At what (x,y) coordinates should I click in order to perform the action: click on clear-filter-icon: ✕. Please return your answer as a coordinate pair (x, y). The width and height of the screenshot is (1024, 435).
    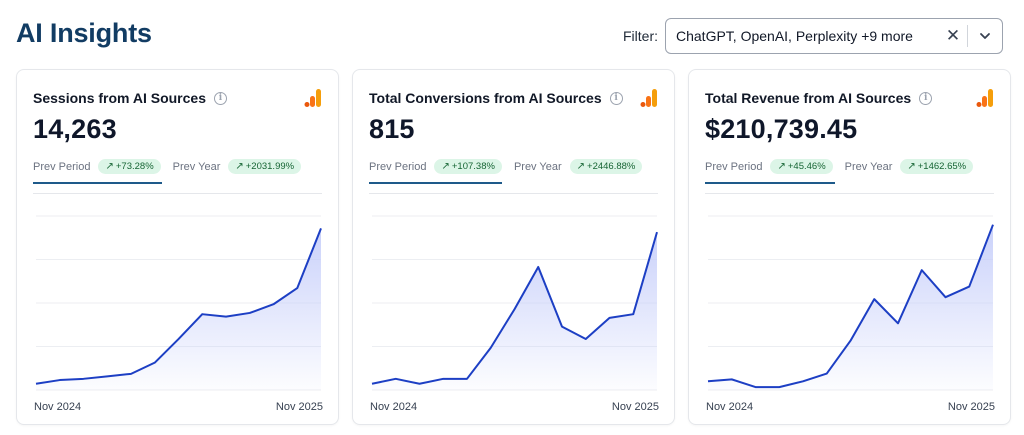
    Looking at the image, I should click on (953, 35).